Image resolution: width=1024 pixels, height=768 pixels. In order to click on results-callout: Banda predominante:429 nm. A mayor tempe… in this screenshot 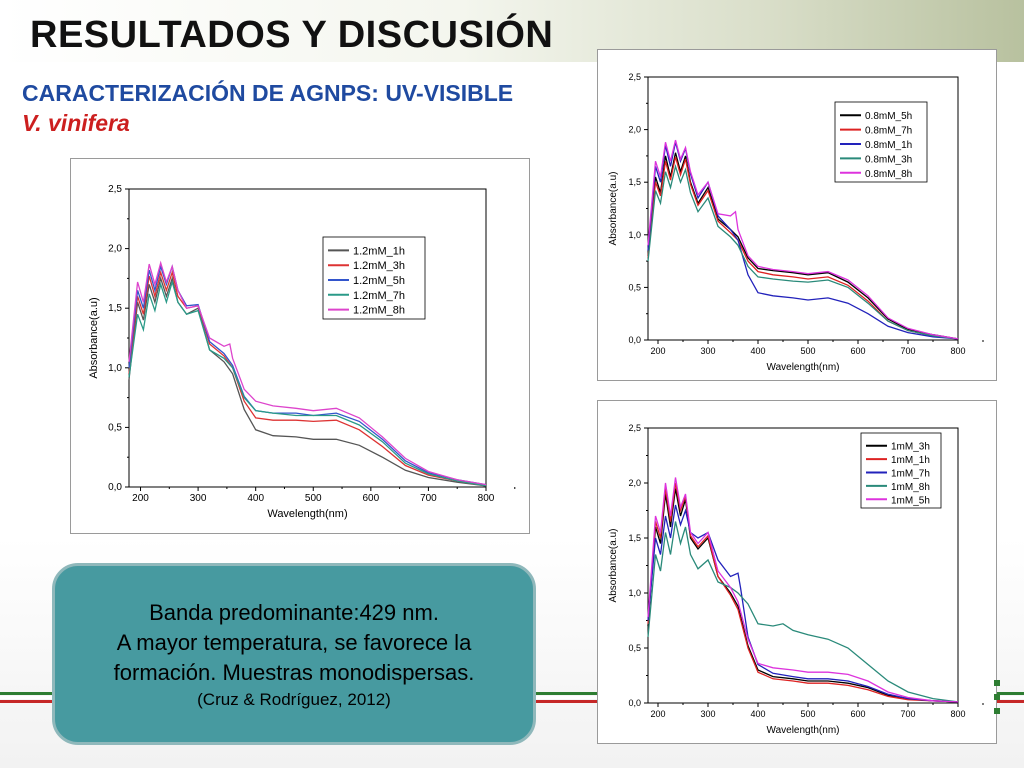, I will do `click(294, 654)`.